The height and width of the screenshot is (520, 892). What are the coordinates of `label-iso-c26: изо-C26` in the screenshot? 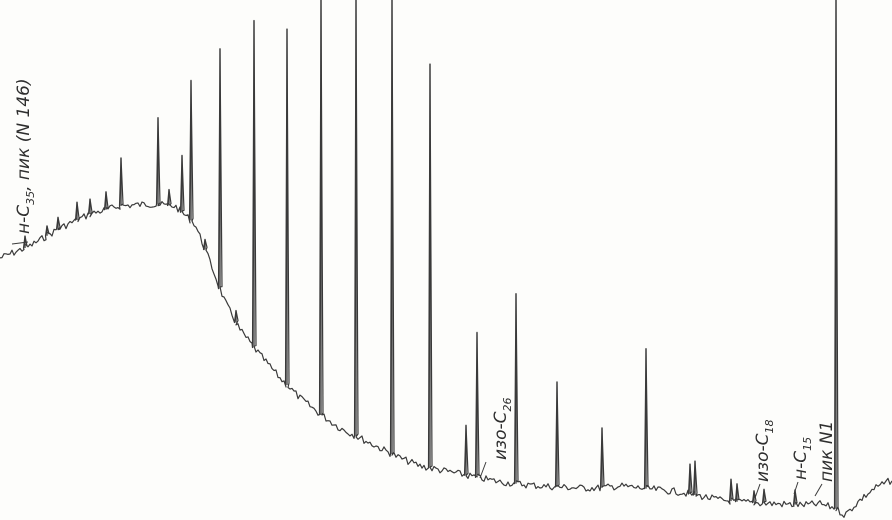 It's located at (502, 429).